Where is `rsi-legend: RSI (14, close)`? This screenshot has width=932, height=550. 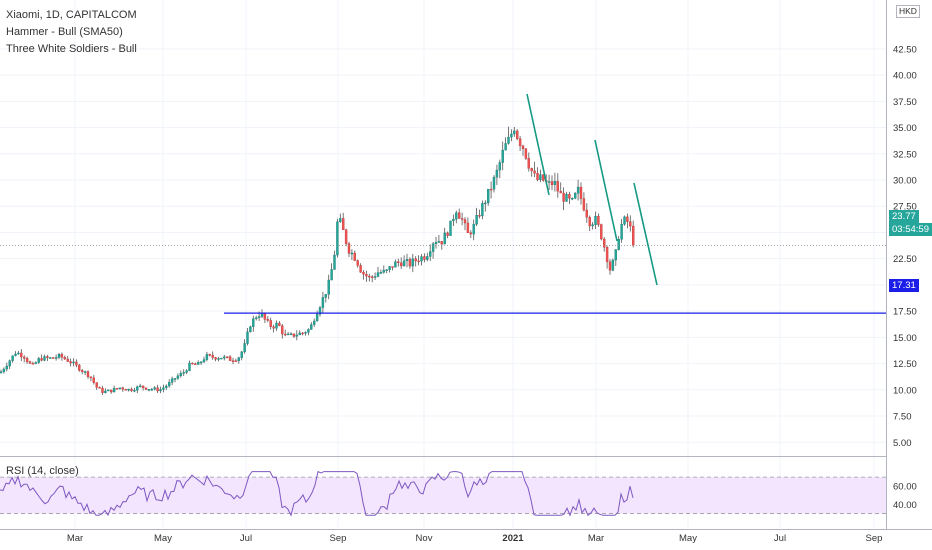 rsi-legend: RSI (14, close) is located at coordinates (42, 471).